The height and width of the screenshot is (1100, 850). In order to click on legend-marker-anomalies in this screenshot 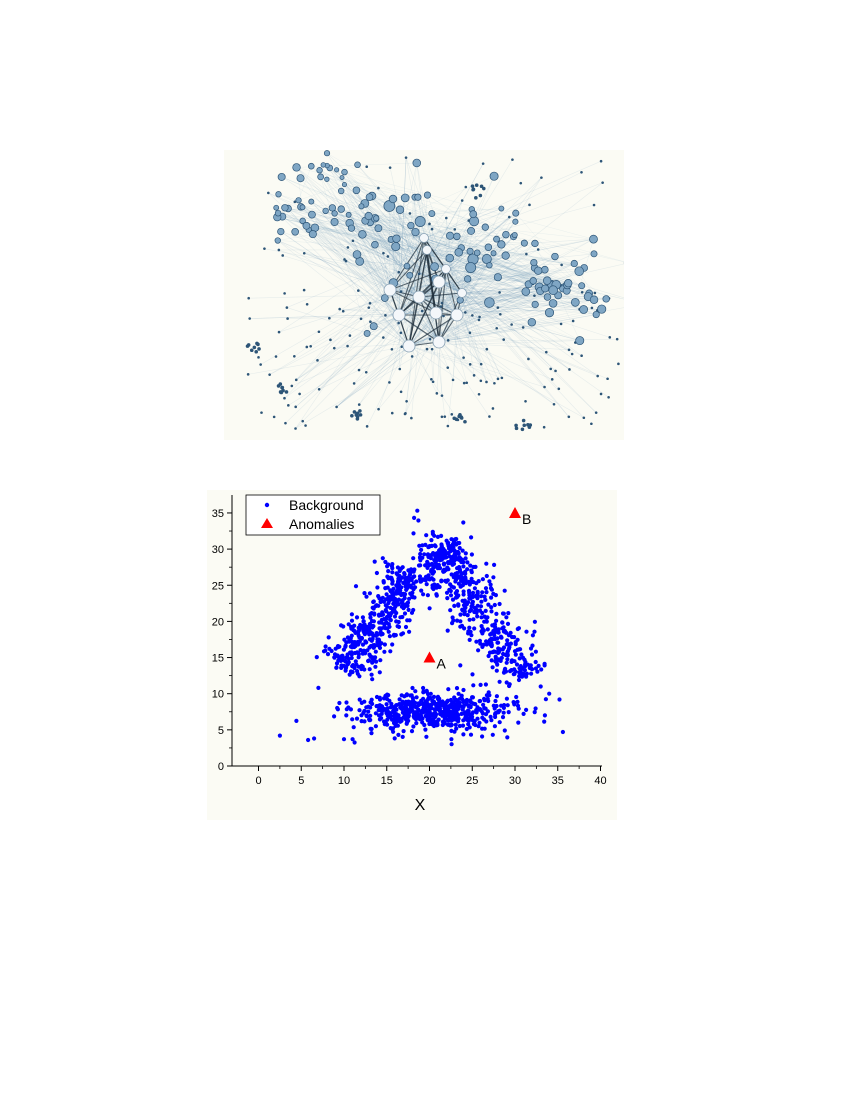, I will do `click(267, 523)`.